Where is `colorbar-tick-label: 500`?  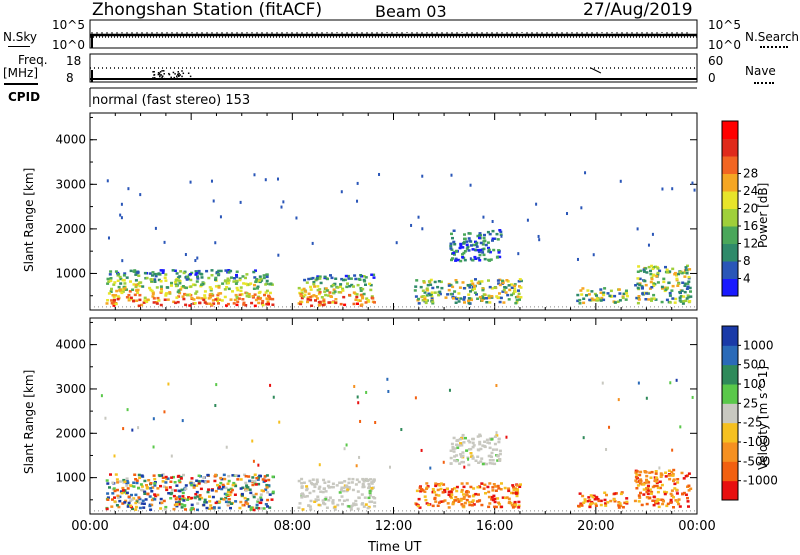
colorbar-tick-label: 500 is located at coordinates (754, 365).